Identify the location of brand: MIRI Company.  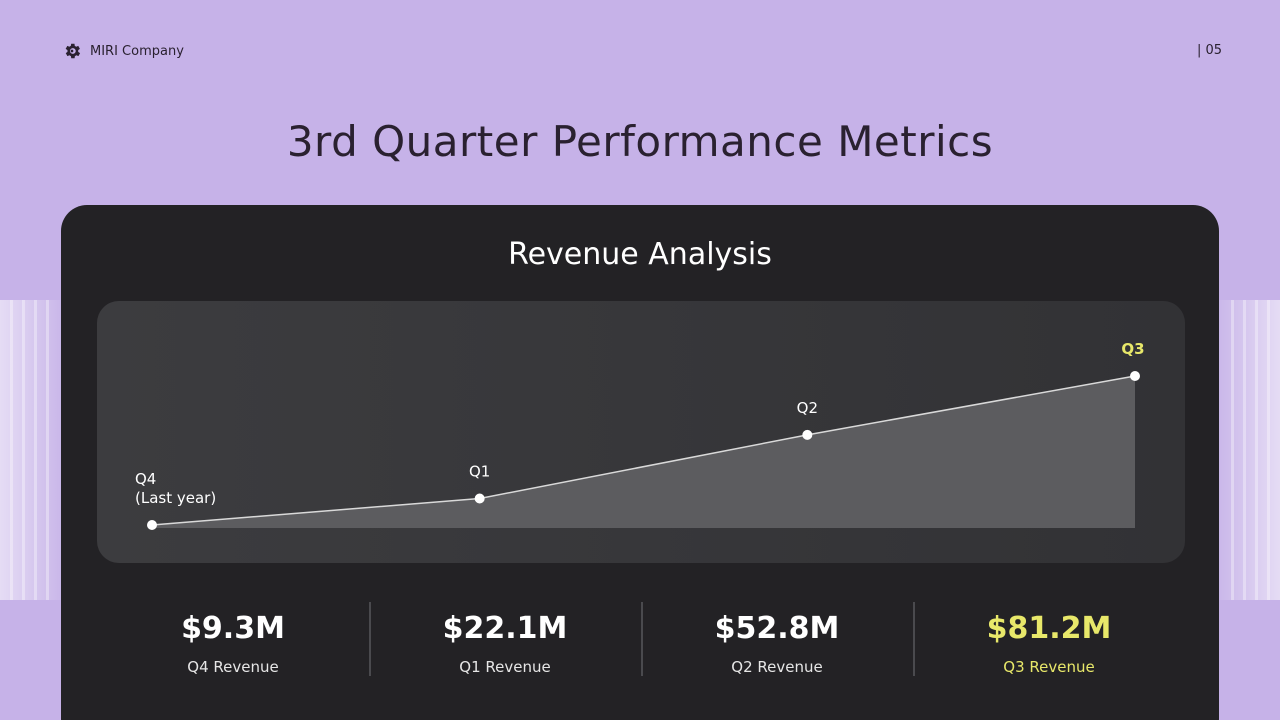
(123, 51).